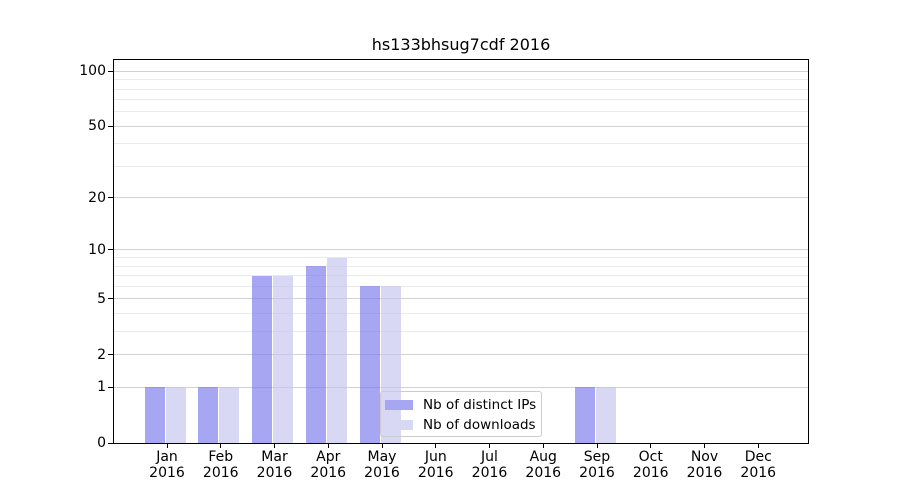  I want to click on y-tick-label-1: 1, so click(101, 387).